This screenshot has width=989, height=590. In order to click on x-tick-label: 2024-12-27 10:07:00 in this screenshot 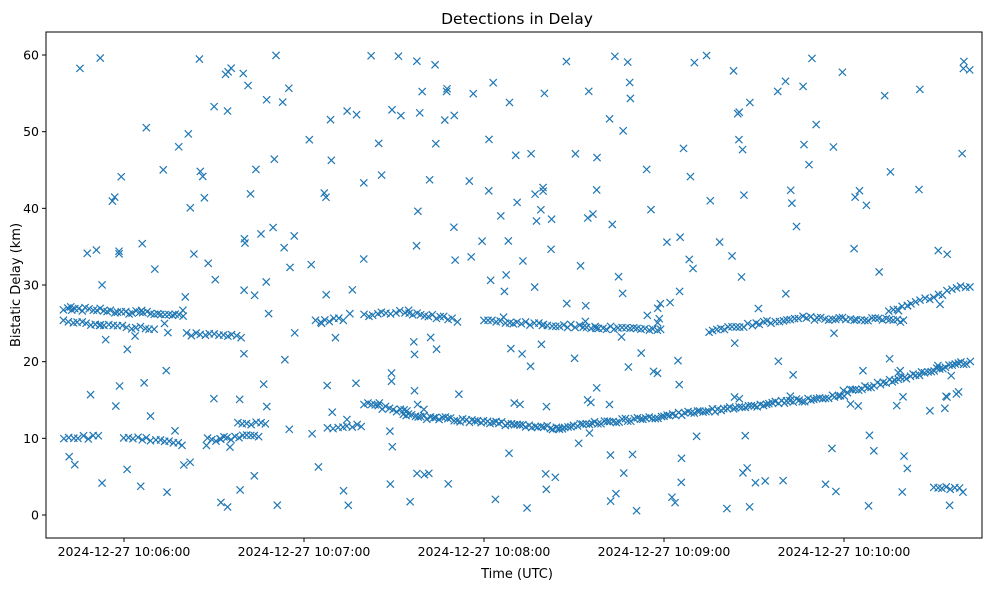, I will do `click(304, 551)`.